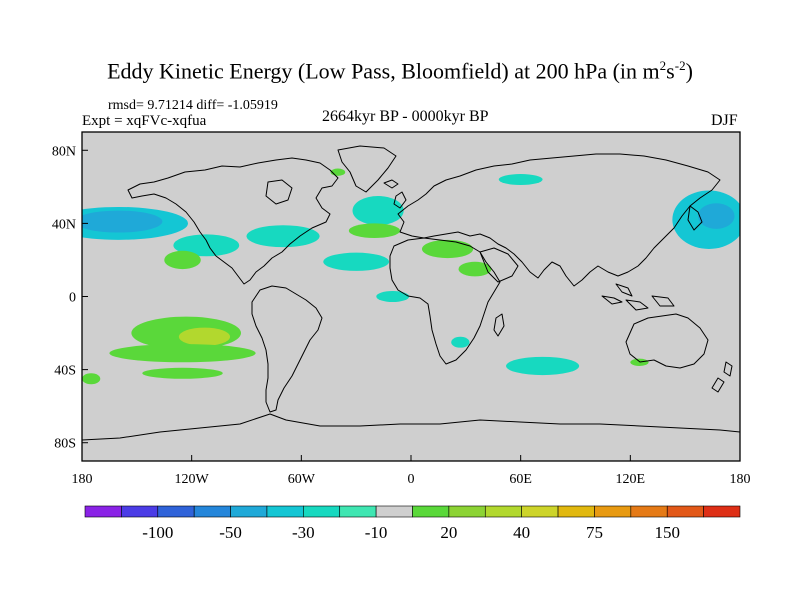 The height and width of the screenshot is (600, 800). What do you see at coordinates (91, 379) in the screenshot?
I see `anomaly-south-pacific-west-positive` at bounding box center [91, 379].